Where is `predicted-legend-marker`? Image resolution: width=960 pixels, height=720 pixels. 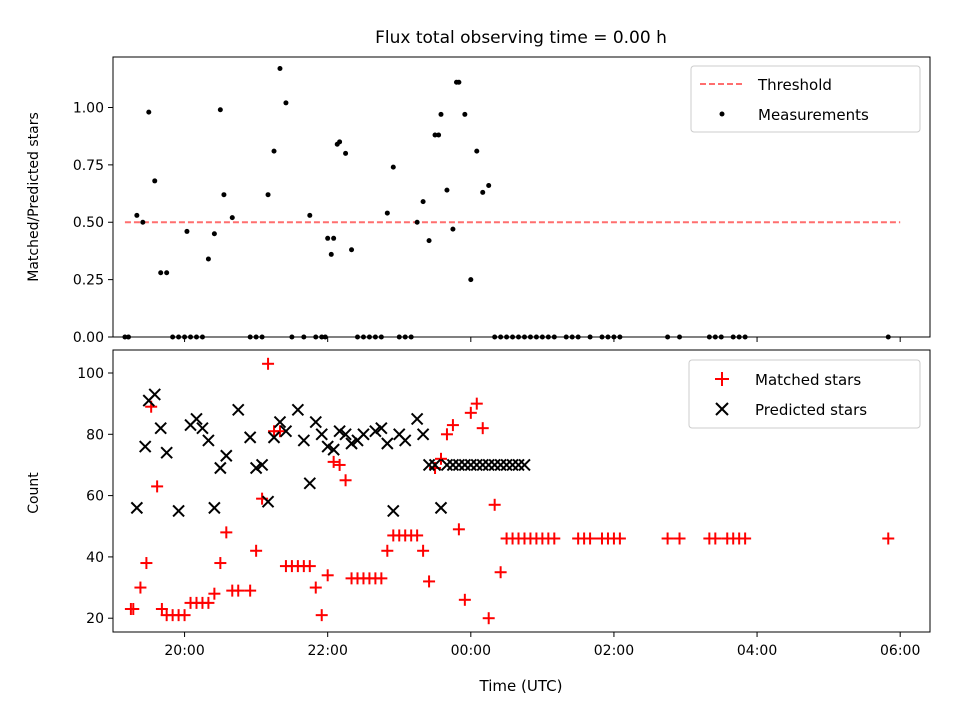 predicted-legend-marker is located at coordinates (722, 409).